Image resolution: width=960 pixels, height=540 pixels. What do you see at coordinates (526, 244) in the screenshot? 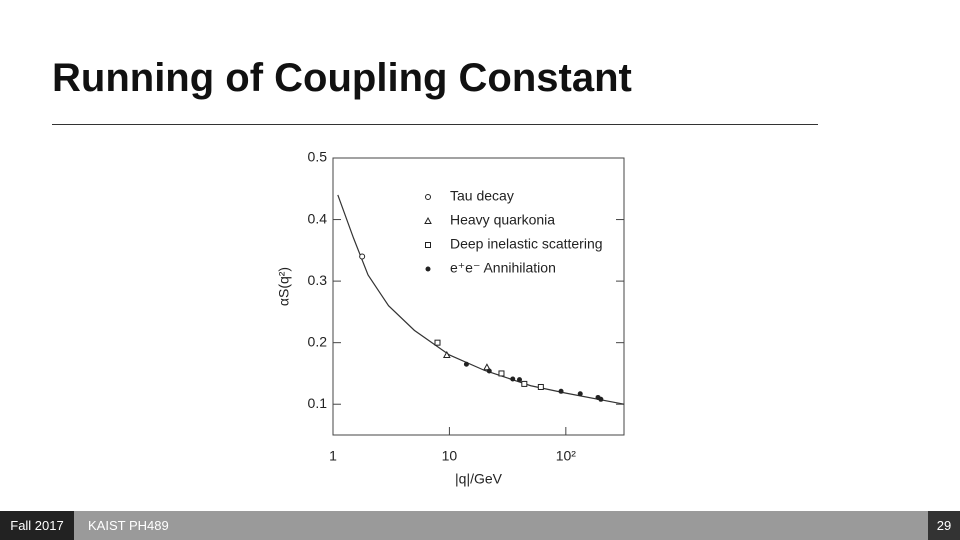
I see `legend-label: Deep inelastic scattering` at bounding box center [526, 244].